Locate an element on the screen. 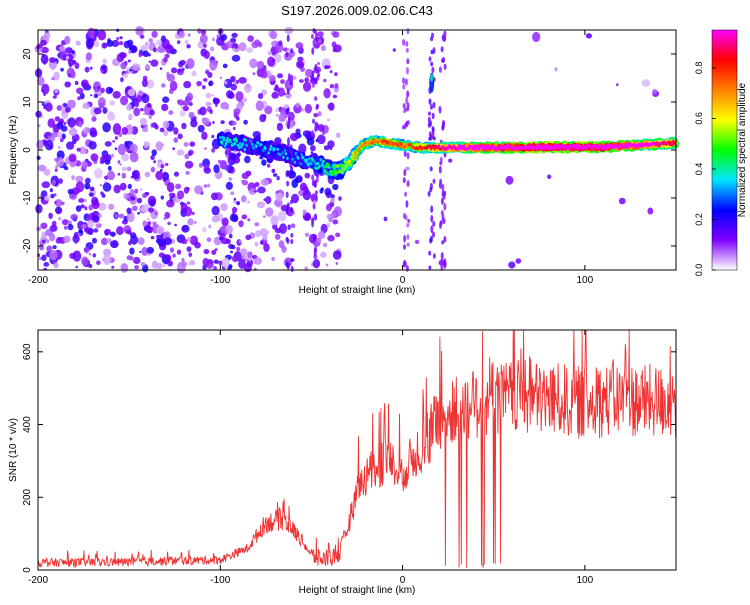 This screenshot has width=750, height=605. snr-y-tick-label: 200 is located at coordinates (27, 496).